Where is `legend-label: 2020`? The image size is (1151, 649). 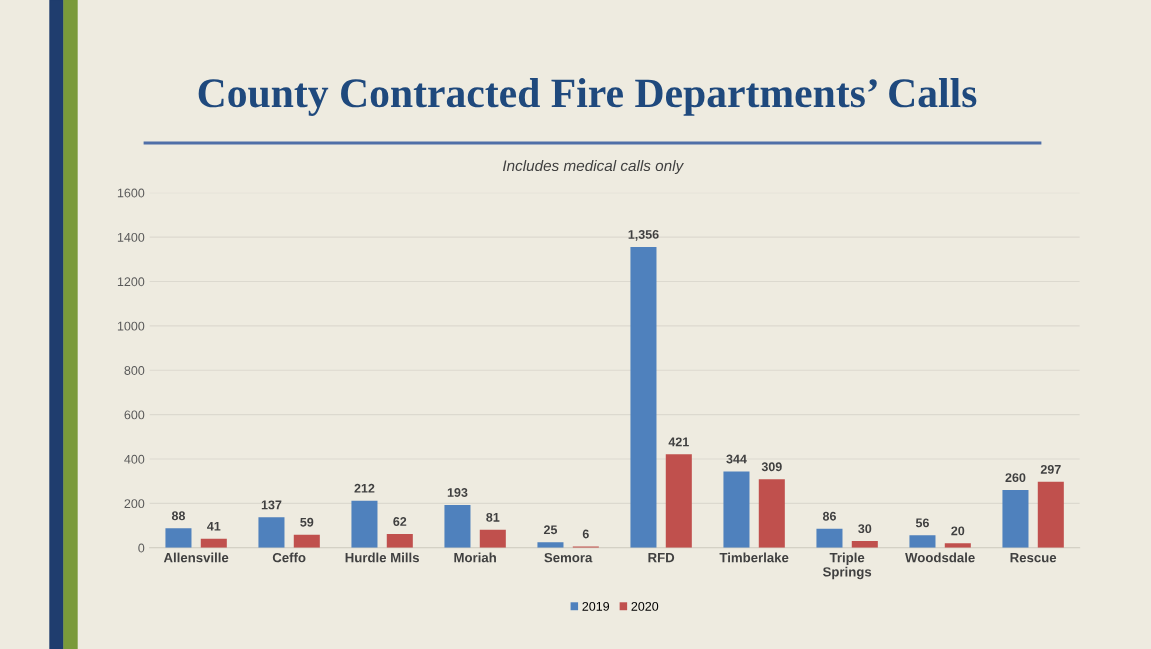
legend-label: 2020 is located at coordinates (645, 606).